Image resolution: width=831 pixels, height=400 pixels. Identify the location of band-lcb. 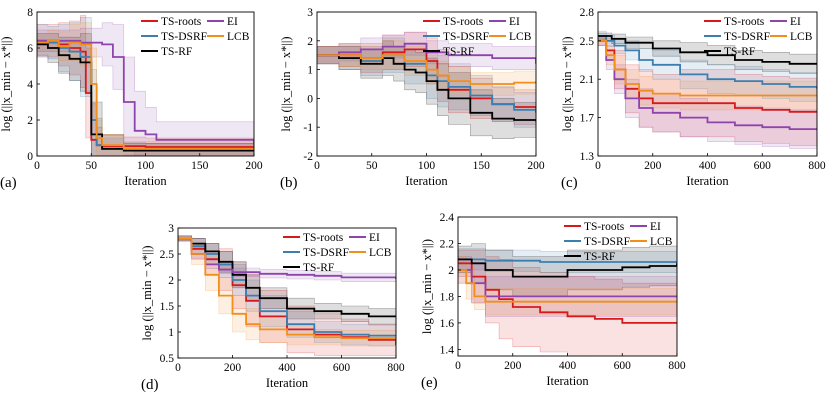
(287, 291).